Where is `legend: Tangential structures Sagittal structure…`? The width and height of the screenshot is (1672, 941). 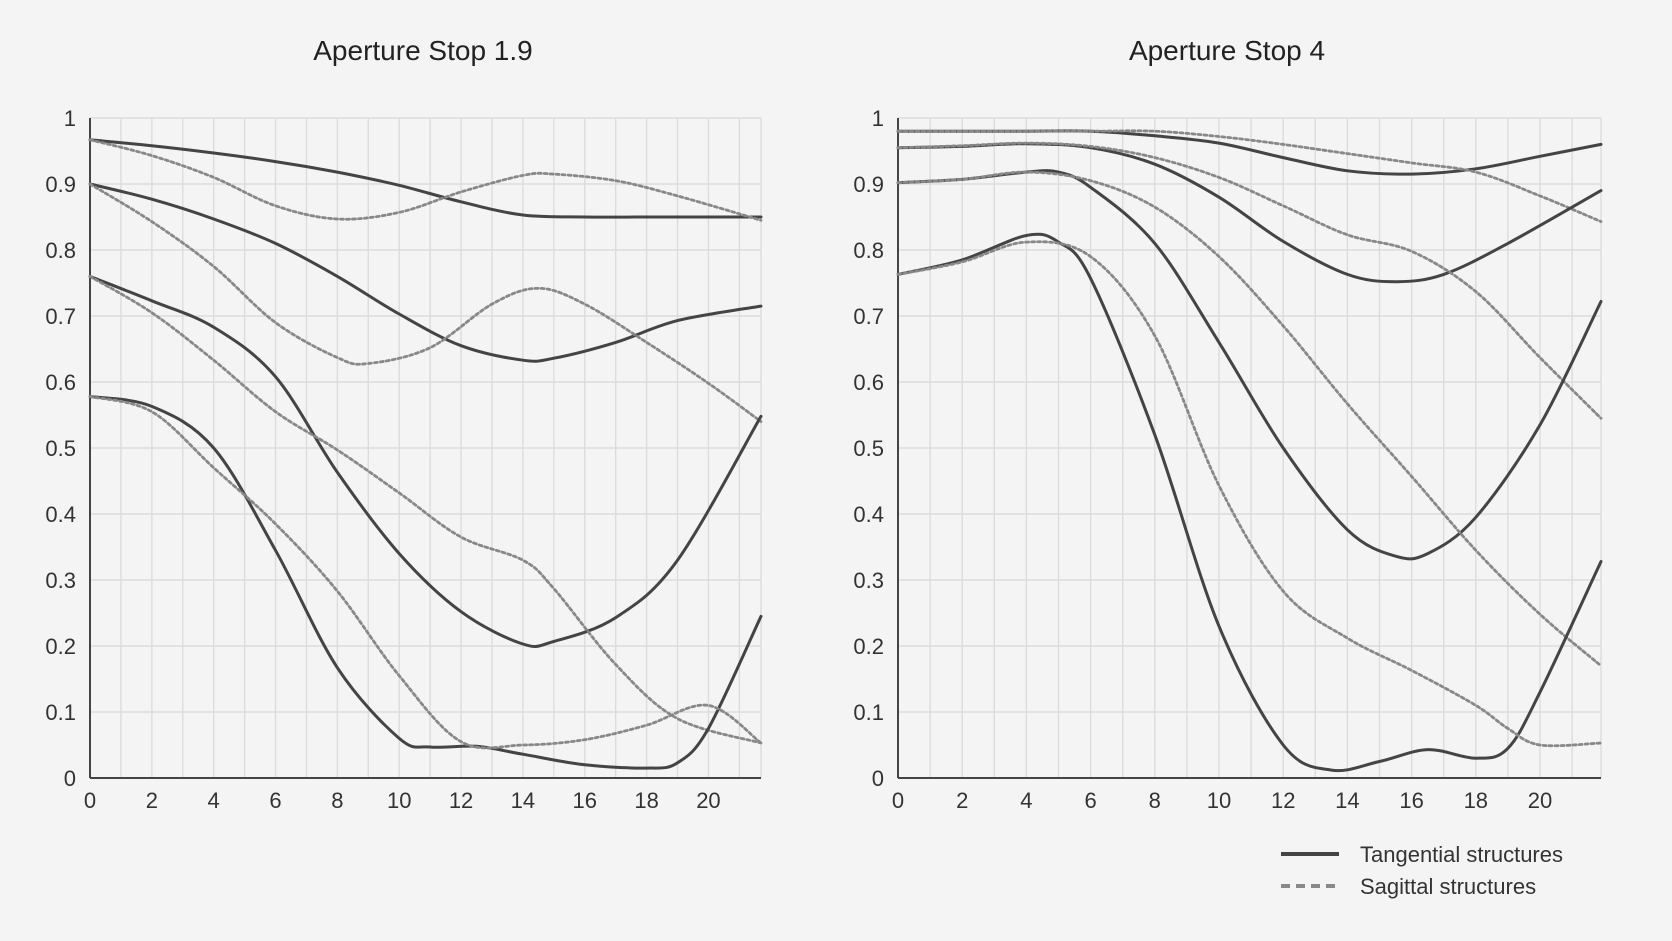 legend: Tangential structures Sagittal structure… is located at coordinates (1422, 870).